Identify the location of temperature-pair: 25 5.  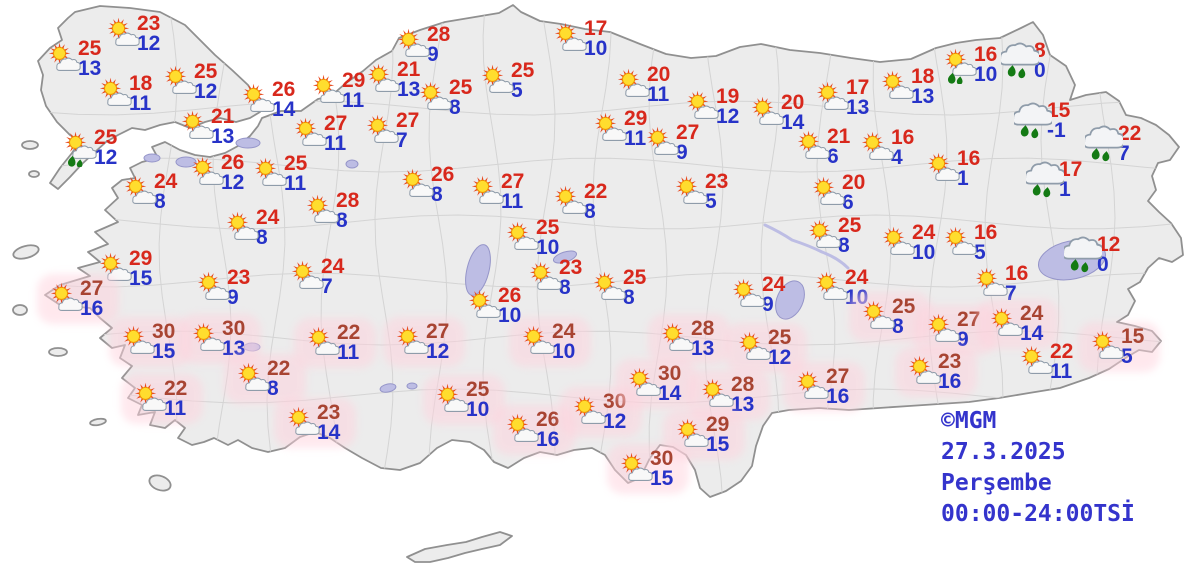
(523, 80).